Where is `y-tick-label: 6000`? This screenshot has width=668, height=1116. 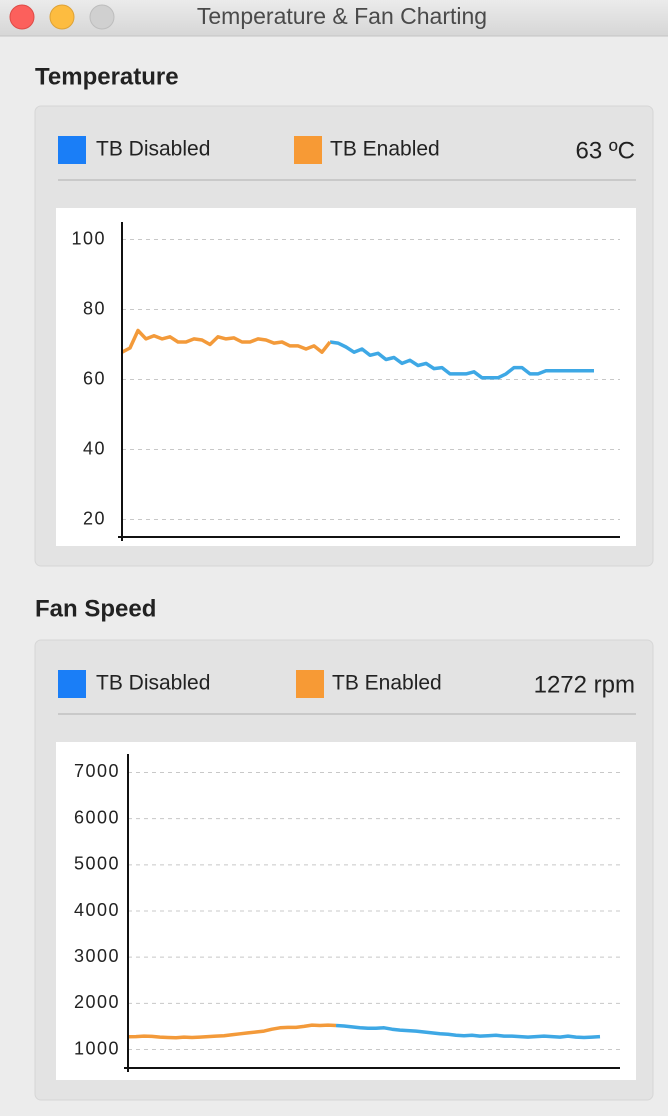
y-tick-label: 6000 is located at coordinates (97, 817).